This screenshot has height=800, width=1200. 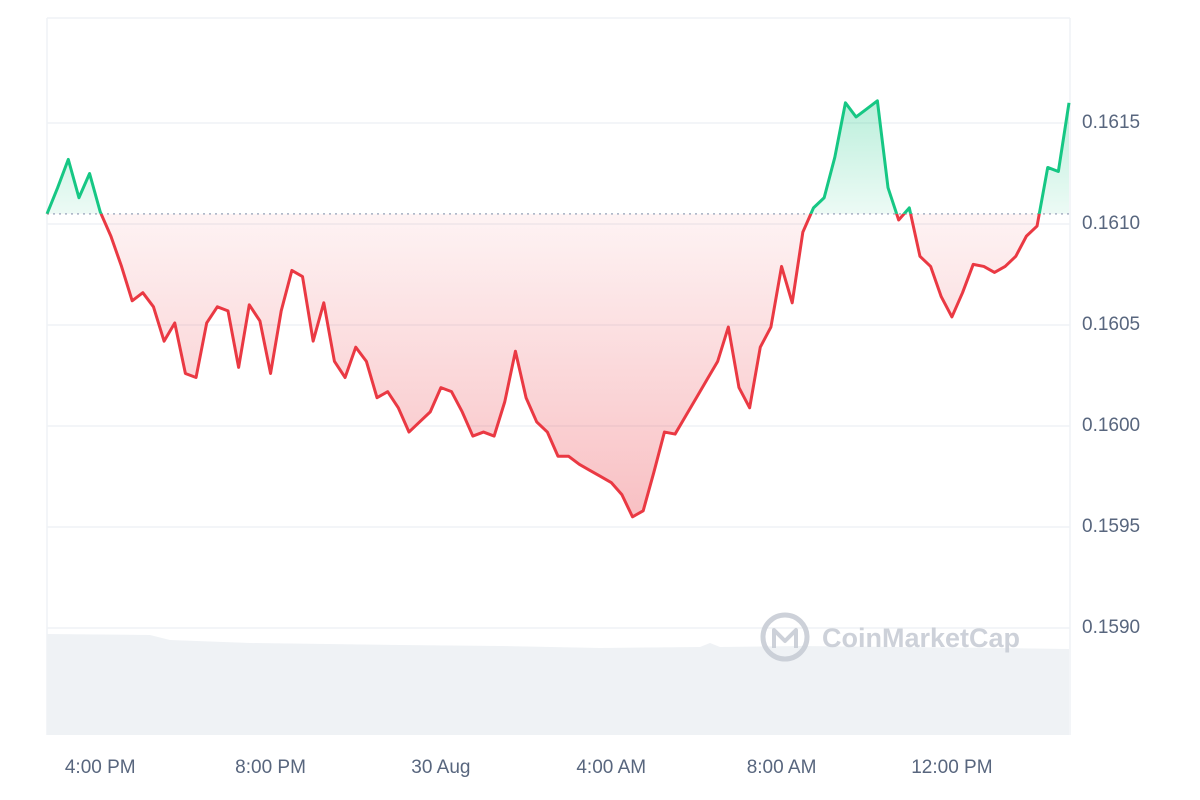 I want to click on watermark-logo-m, so click(x=785, y=638).